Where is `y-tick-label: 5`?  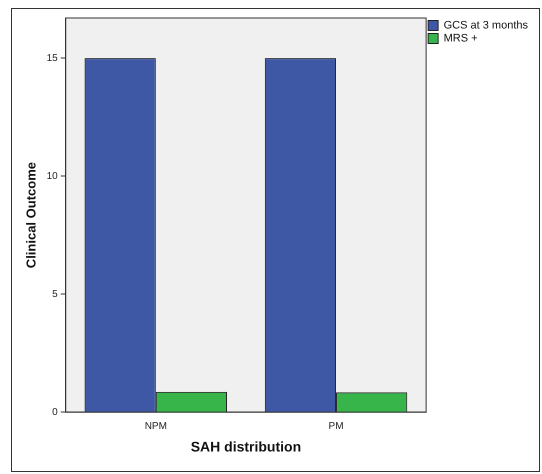 y-tick-label: 5 is located at coordinates (55, 294).